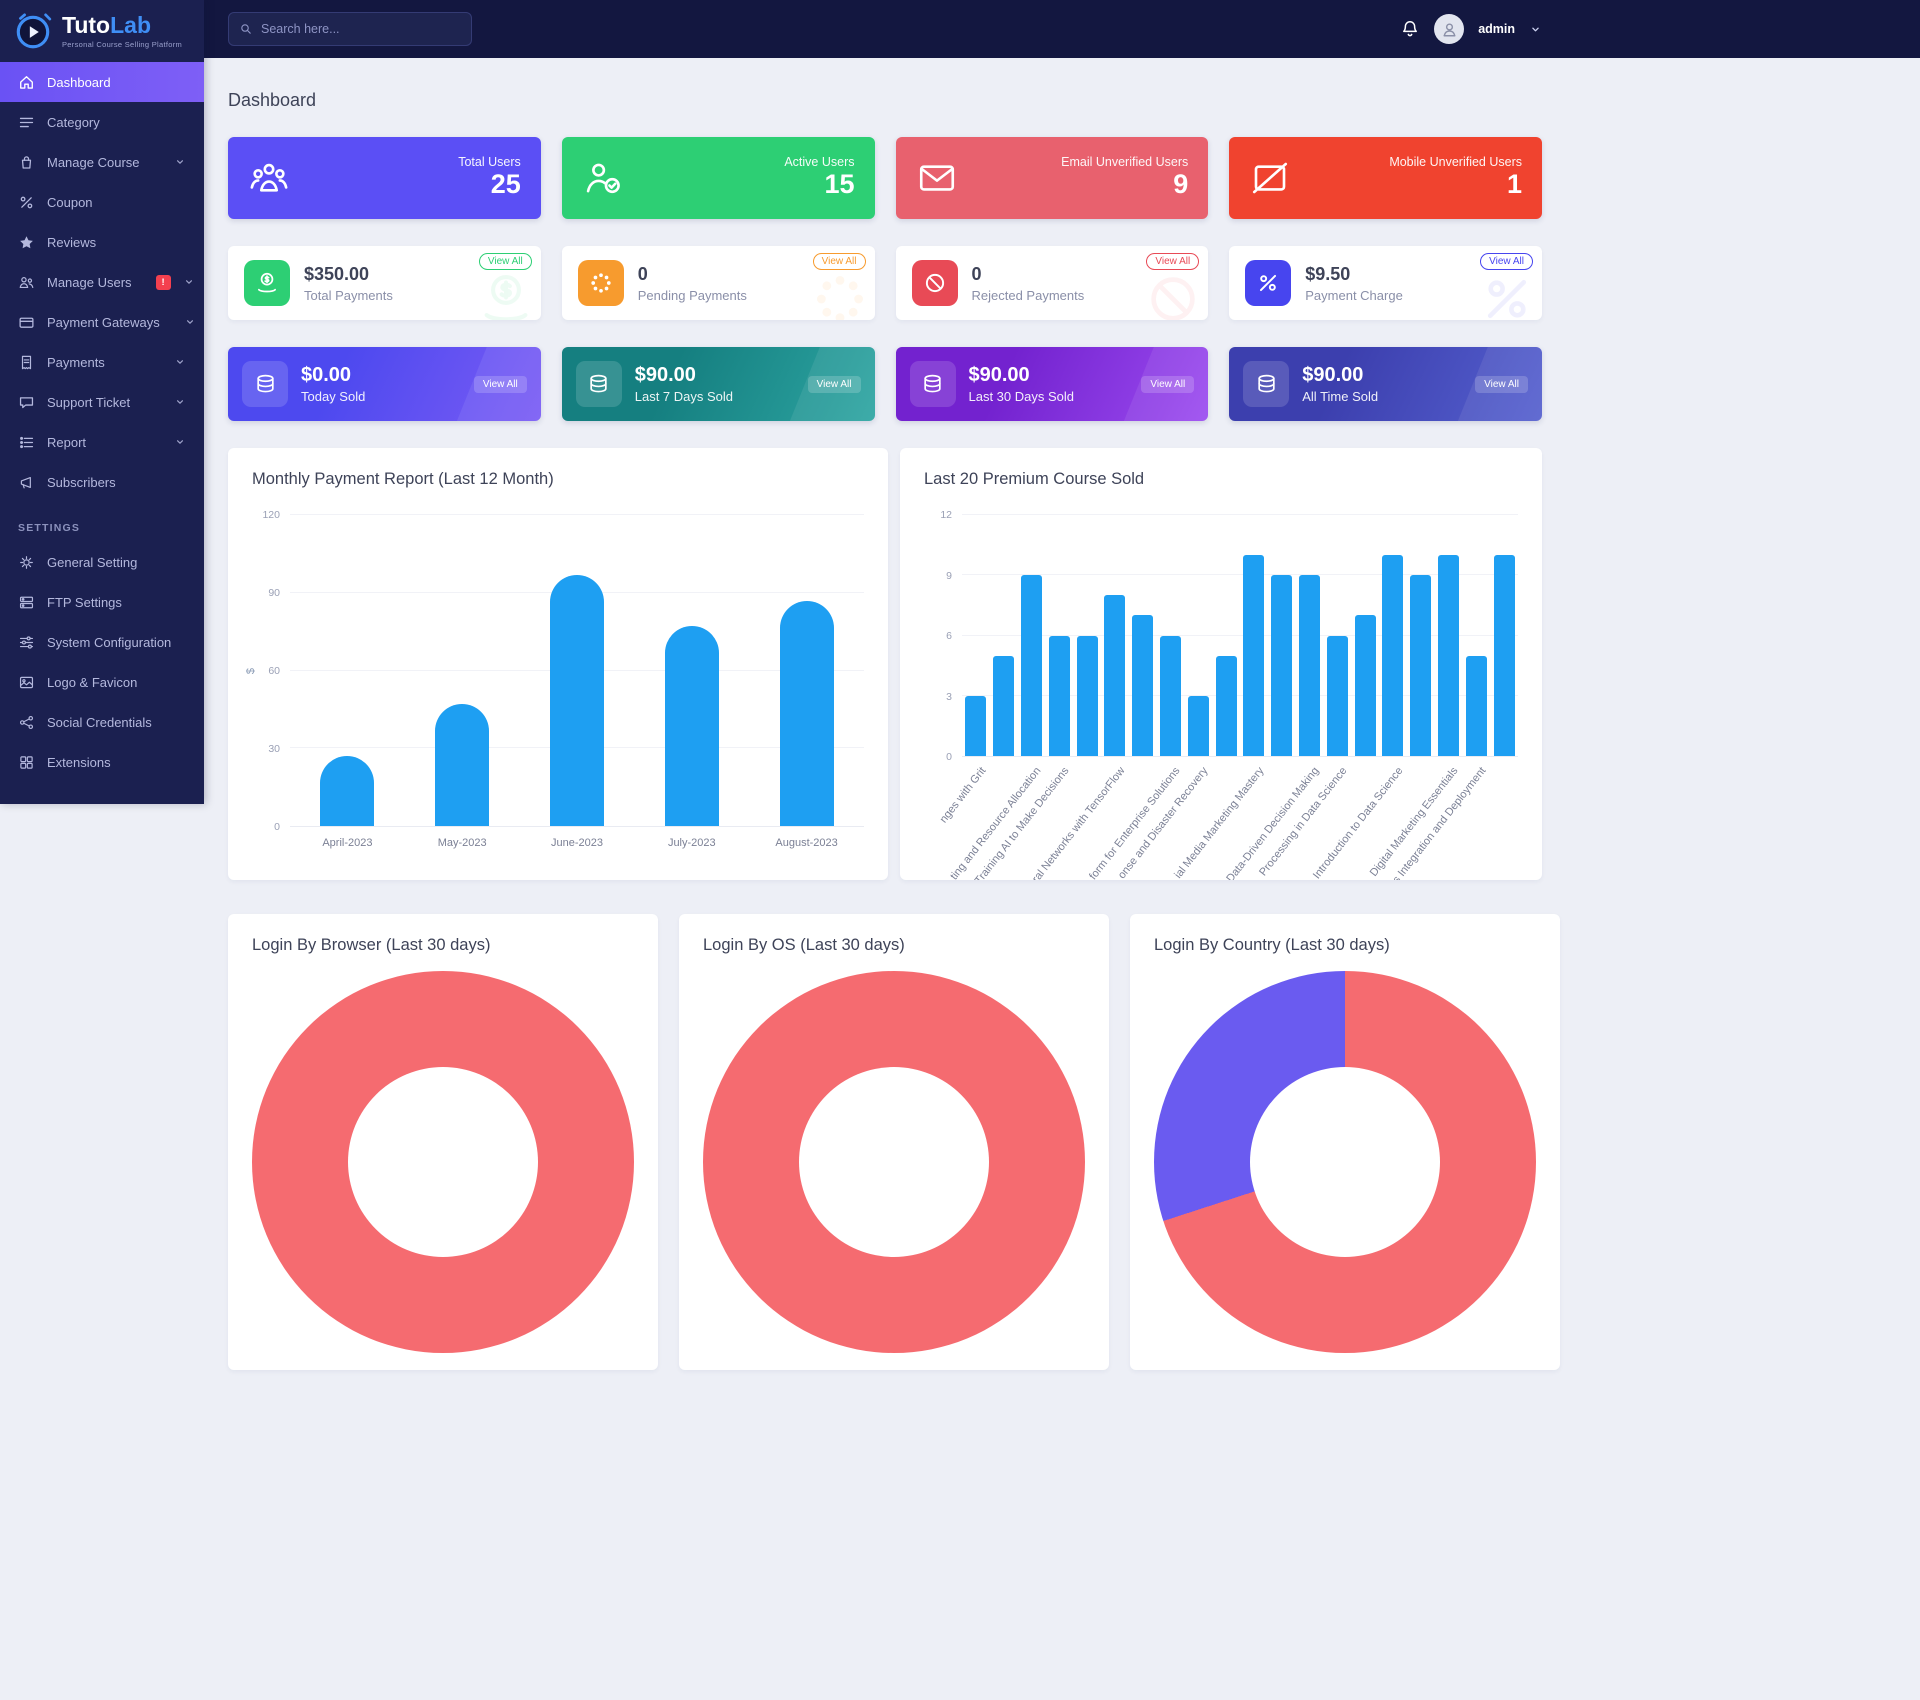 This screenshot has width=1920, height=1700. Describe the element at coordinates (361, 29) in the screenshot. I see `search-input` at that location.